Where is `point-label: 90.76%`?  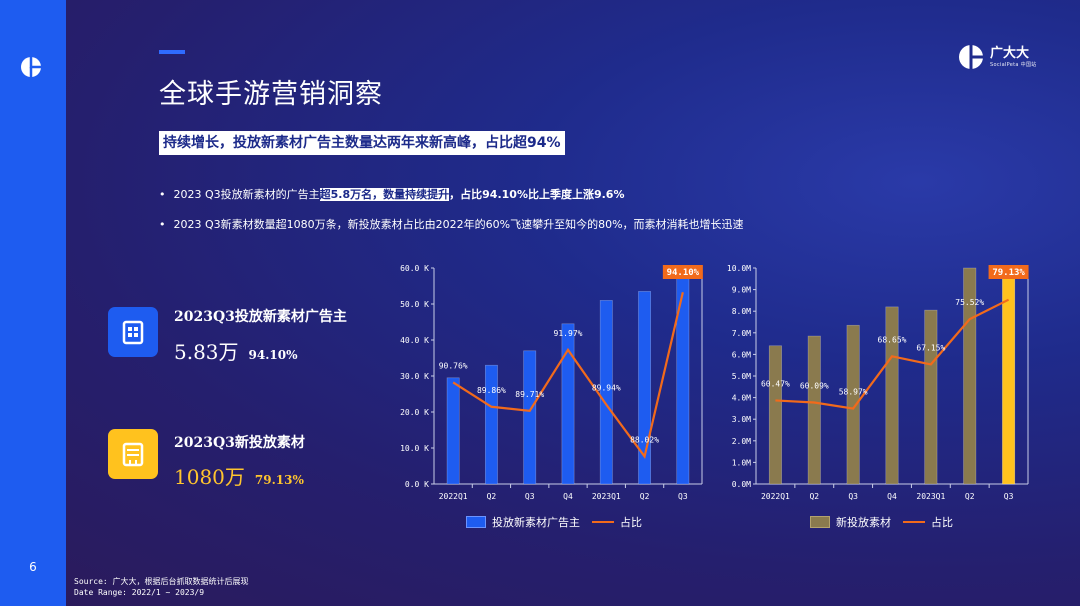 point-label: 90.76% is located at coordinates (453, 365).